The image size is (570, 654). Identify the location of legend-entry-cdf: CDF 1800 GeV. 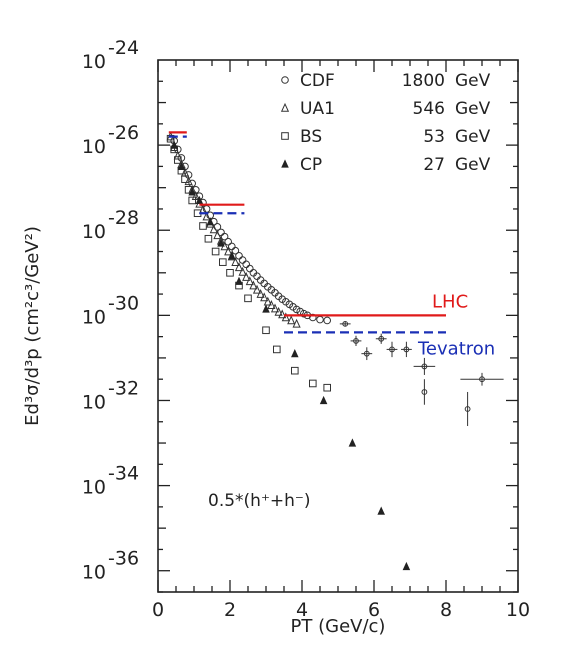
(386, 81).